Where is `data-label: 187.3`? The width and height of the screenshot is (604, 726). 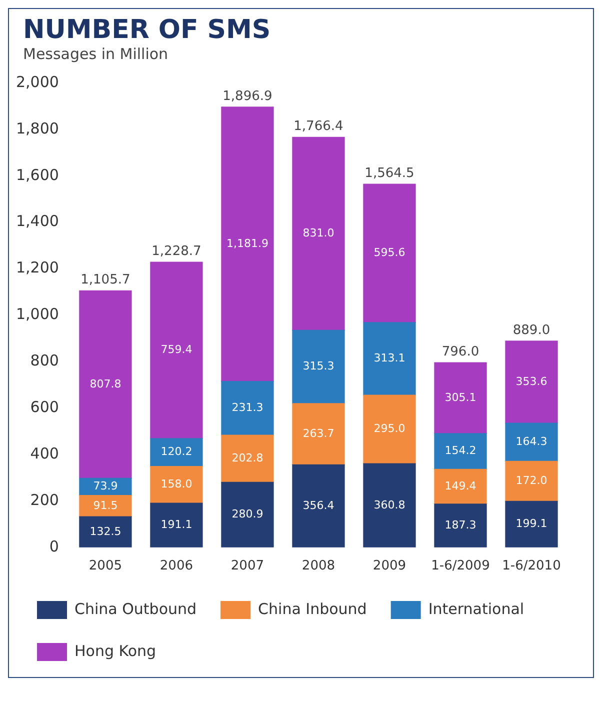 data-label: 187.3 is located at coordinates (460, 525).